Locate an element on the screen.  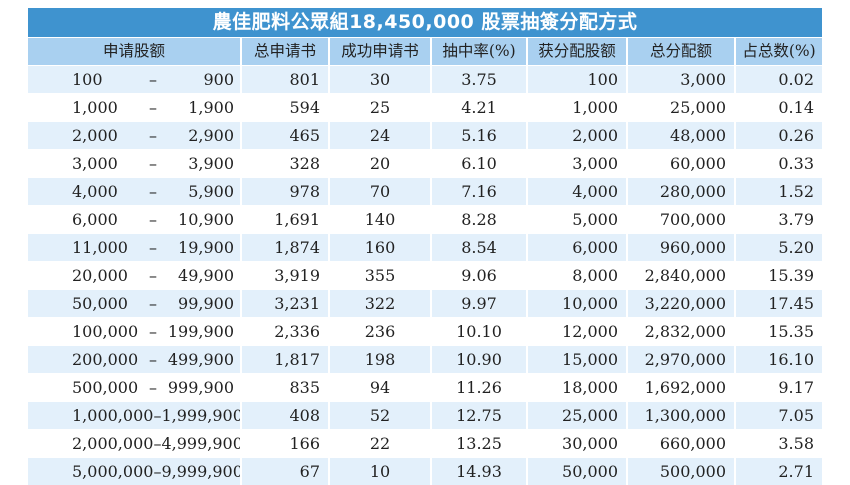
total-allotment-cell: 1,300,000 is located at coordinates (681, 415).